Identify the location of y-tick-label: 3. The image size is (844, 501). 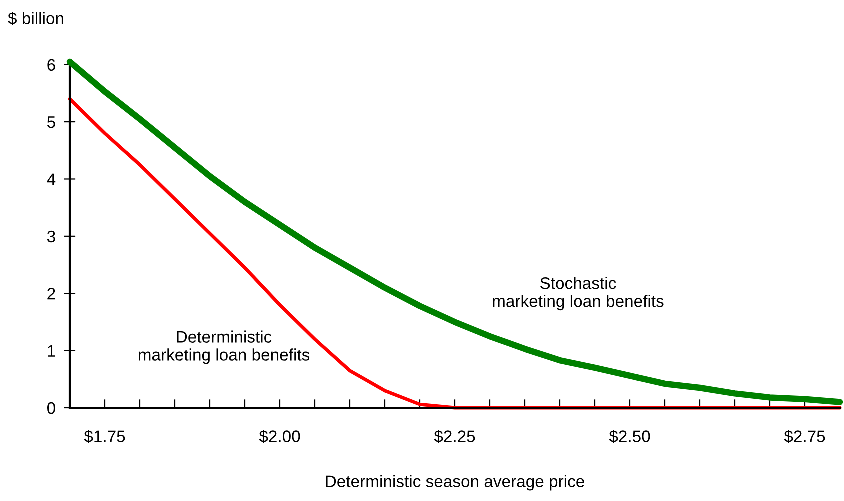
(51, 236).